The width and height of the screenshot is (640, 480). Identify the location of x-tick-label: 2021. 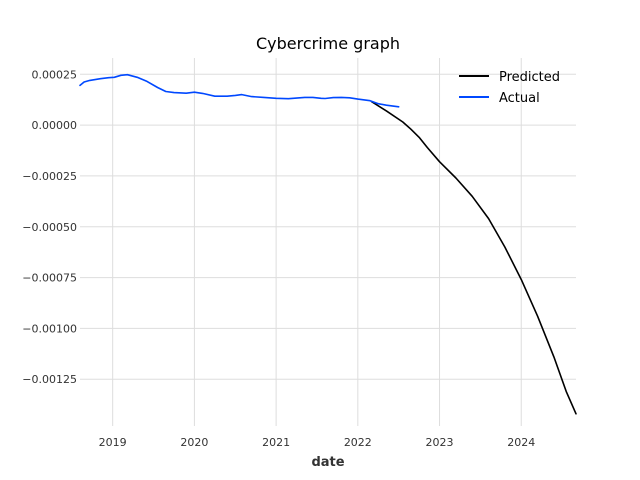
(276, 442).